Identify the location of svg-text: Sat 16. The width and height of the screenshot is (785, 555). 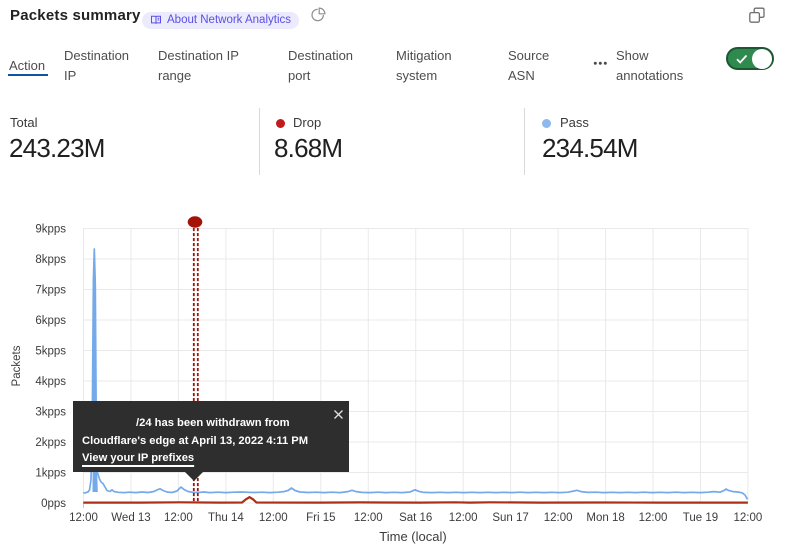
(415, 518).